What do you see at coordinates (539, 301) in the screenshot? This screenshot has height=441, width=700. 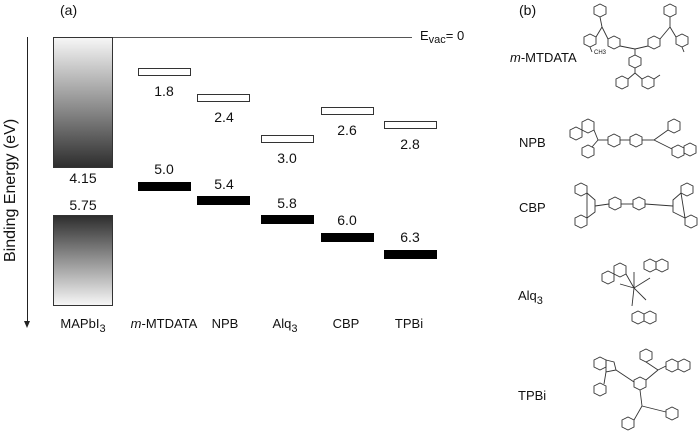 I see `mol-alq3-sub: 3` at bounding box center [539, 301].